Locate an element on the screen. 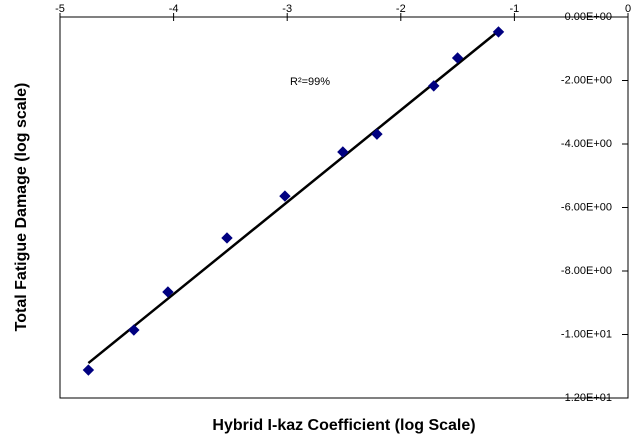  x-tick-label: -1 is located at coordinates (515, 9).